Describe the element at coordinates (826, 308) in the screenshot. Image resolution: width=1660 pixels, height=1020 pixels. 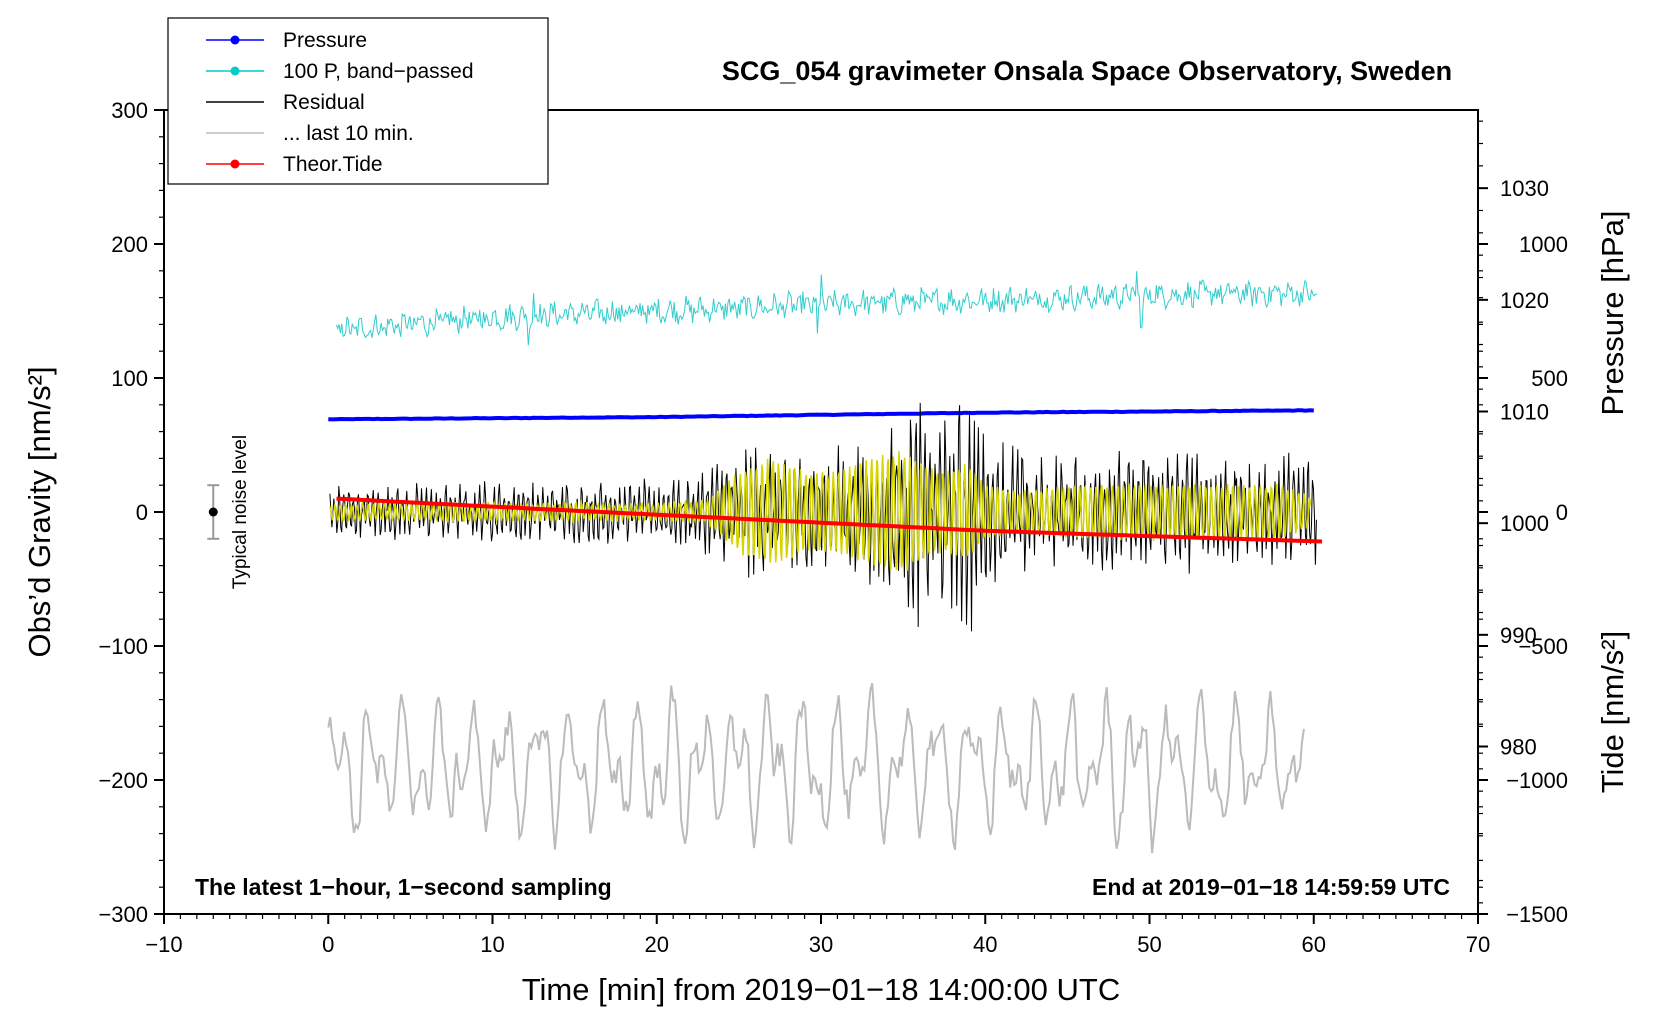
I see `pressure-bandpassed-line` at that location.